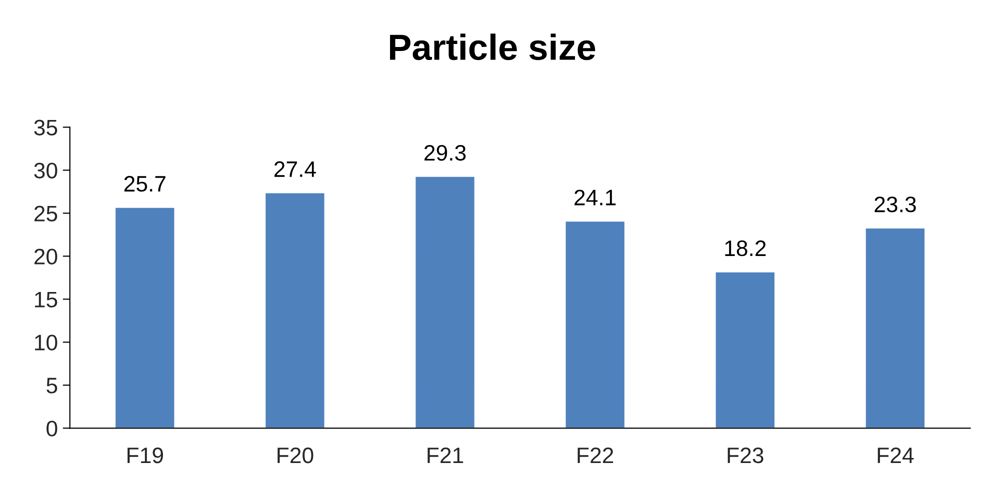 The height and width of the screenshot is (480, 984). Describe the element at coordinates (46, 170) in the screenshot. I see `y-tick-label: 30` at that location.